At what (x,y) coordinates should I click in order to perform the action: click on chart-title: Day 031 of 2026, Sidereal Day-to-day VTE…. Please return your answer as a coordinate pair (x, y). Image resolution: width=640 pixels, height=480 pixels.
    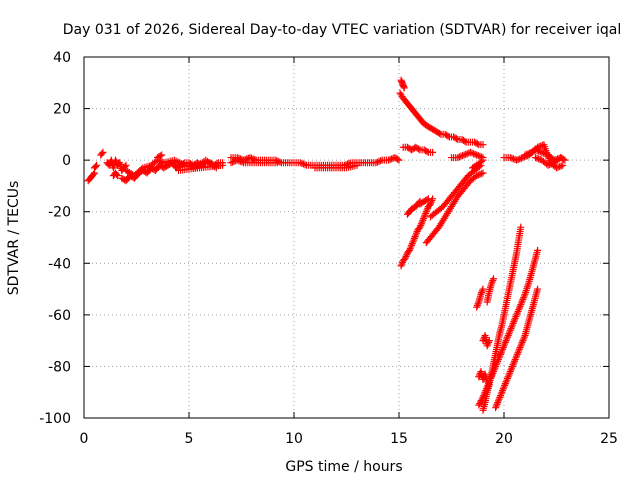
    Looking at the image, I should click on (342, 30).